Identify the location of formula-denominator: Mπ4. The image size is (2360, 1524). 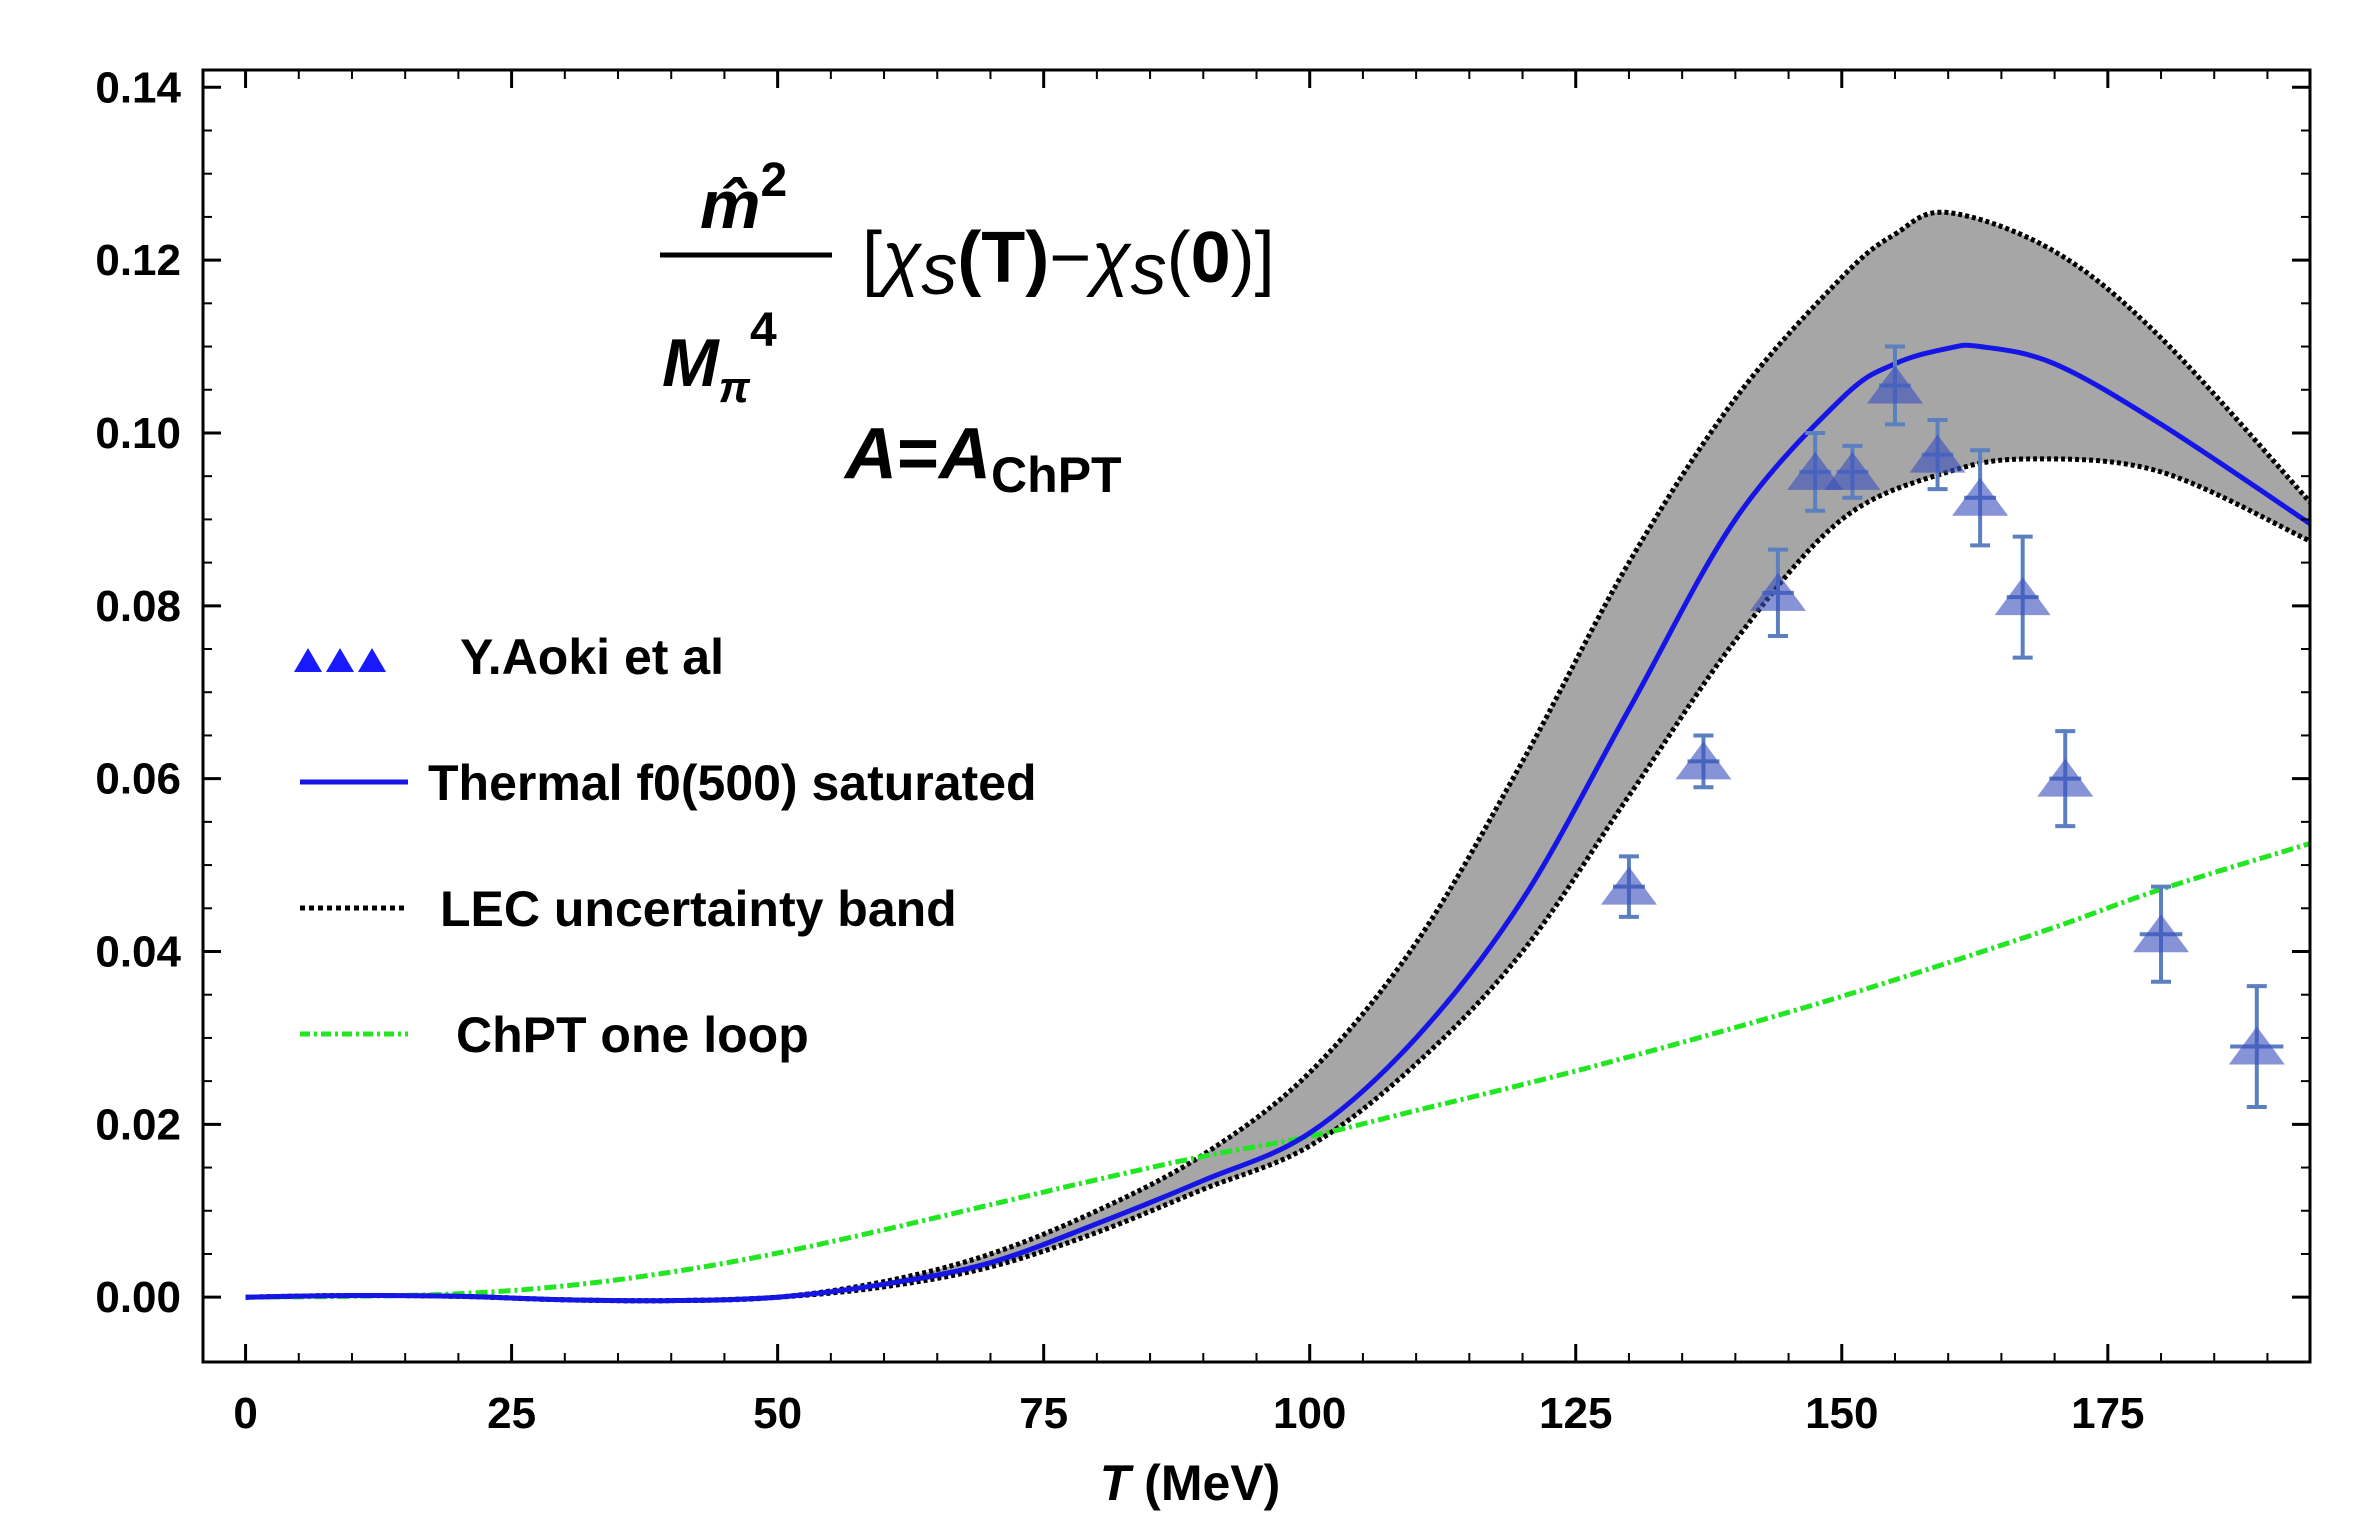
(719, 358).